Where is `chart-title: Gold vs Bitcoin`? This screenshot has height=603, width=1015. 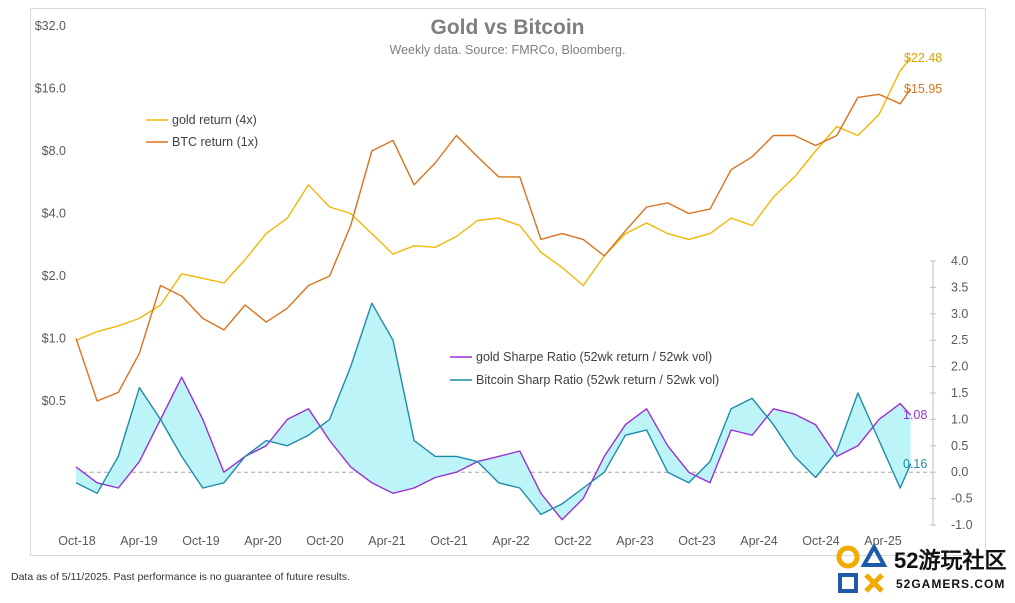 chart-title: Gold vs Bitcoin is located at coordinates (507, 27).